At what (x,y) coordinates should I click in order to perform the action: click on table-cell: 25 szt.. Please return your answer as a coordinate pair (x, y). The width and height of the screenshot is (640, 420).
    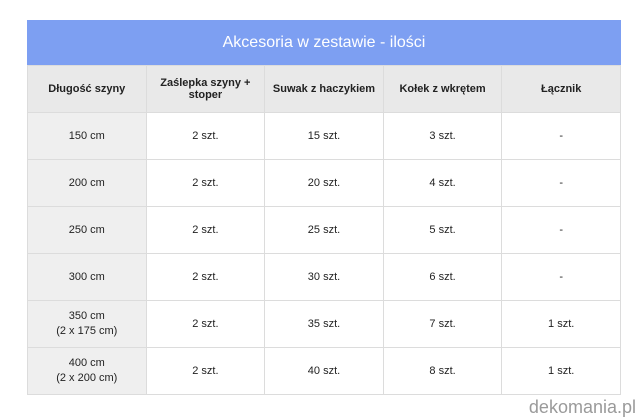
    Looking at the image, I should click on (324, 230).